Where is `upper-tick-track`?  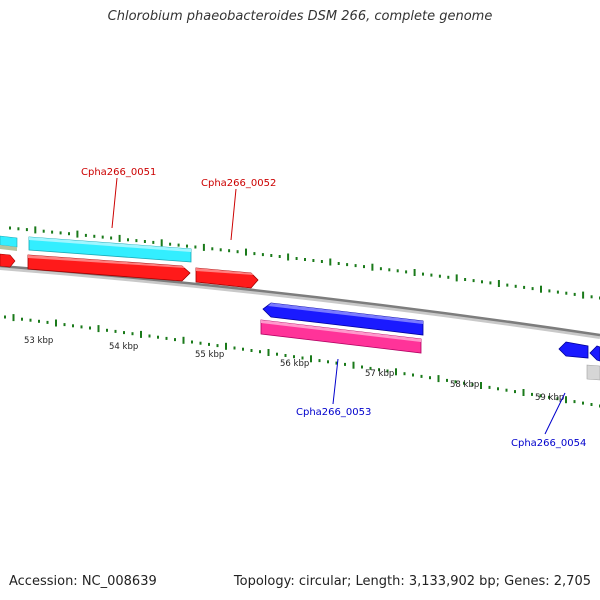 upper-tick-track is located at coordinates (304, 263).